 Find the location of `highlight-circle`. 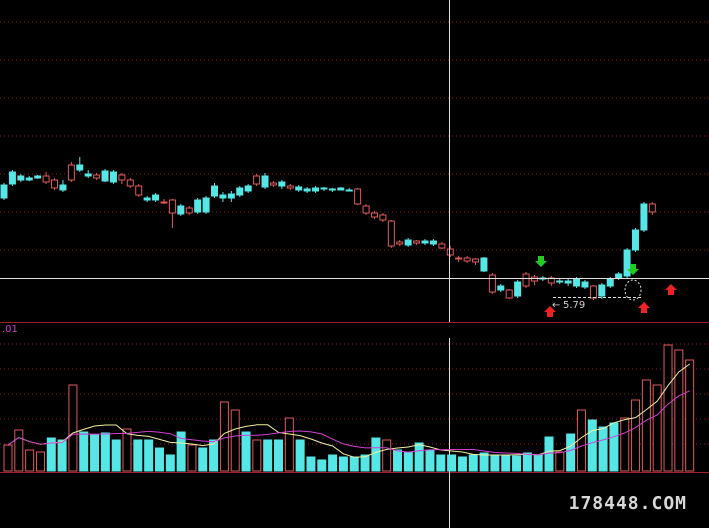

highlight-circle is located at coordinates (633, 290).